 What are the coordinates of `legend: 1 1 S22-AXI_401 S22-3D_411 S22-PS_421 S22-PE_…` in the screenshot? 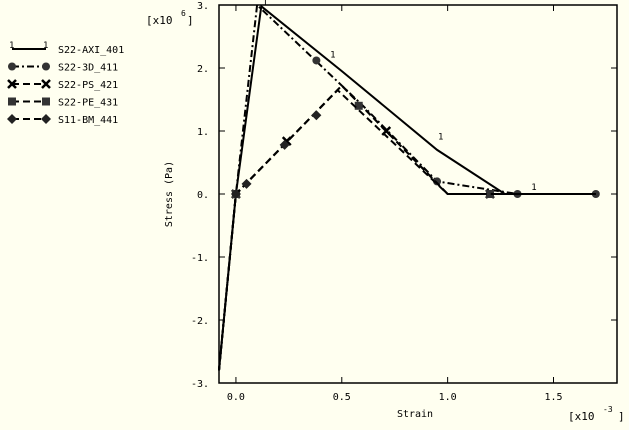 It's located at (65, 83).